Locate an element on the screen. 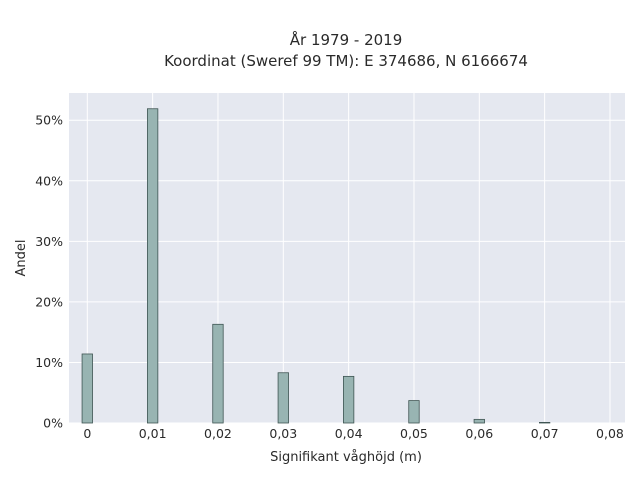  y-tick-label: 0% is located at coordinates (53, 423).